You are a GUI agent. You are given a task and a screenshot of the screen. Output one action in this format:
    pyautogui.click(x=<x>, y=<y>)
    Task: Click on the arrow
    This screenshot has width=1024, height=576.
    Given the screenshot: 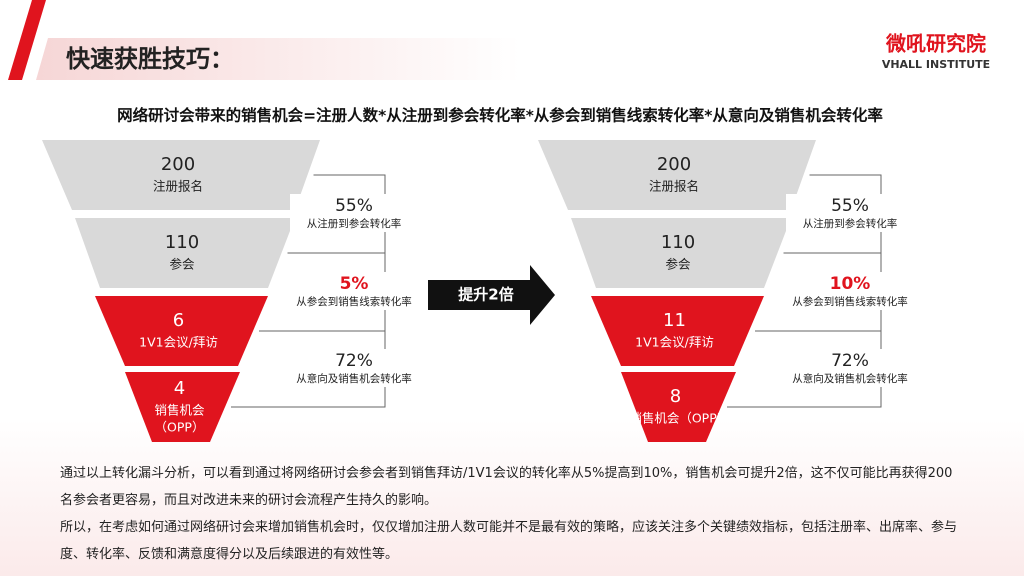 What is the action you would take?
    pyautogui.click(x=491, y=295)
    